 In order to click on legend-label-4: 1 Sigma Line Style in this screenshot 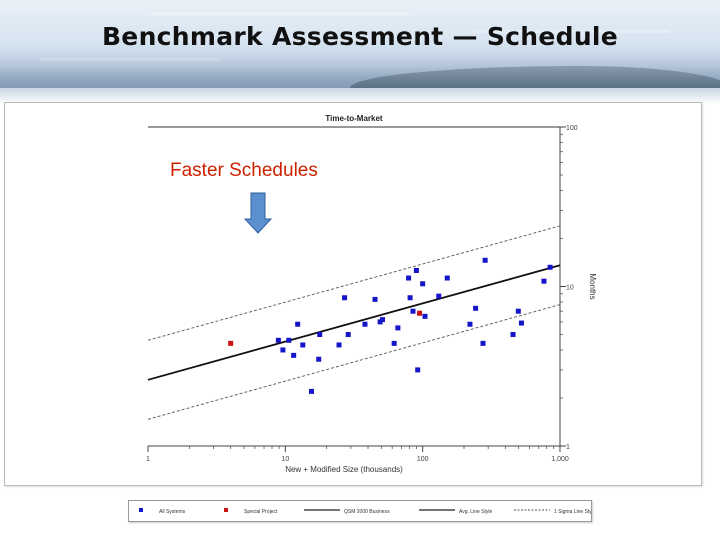, I will do `click(572, 512)`.